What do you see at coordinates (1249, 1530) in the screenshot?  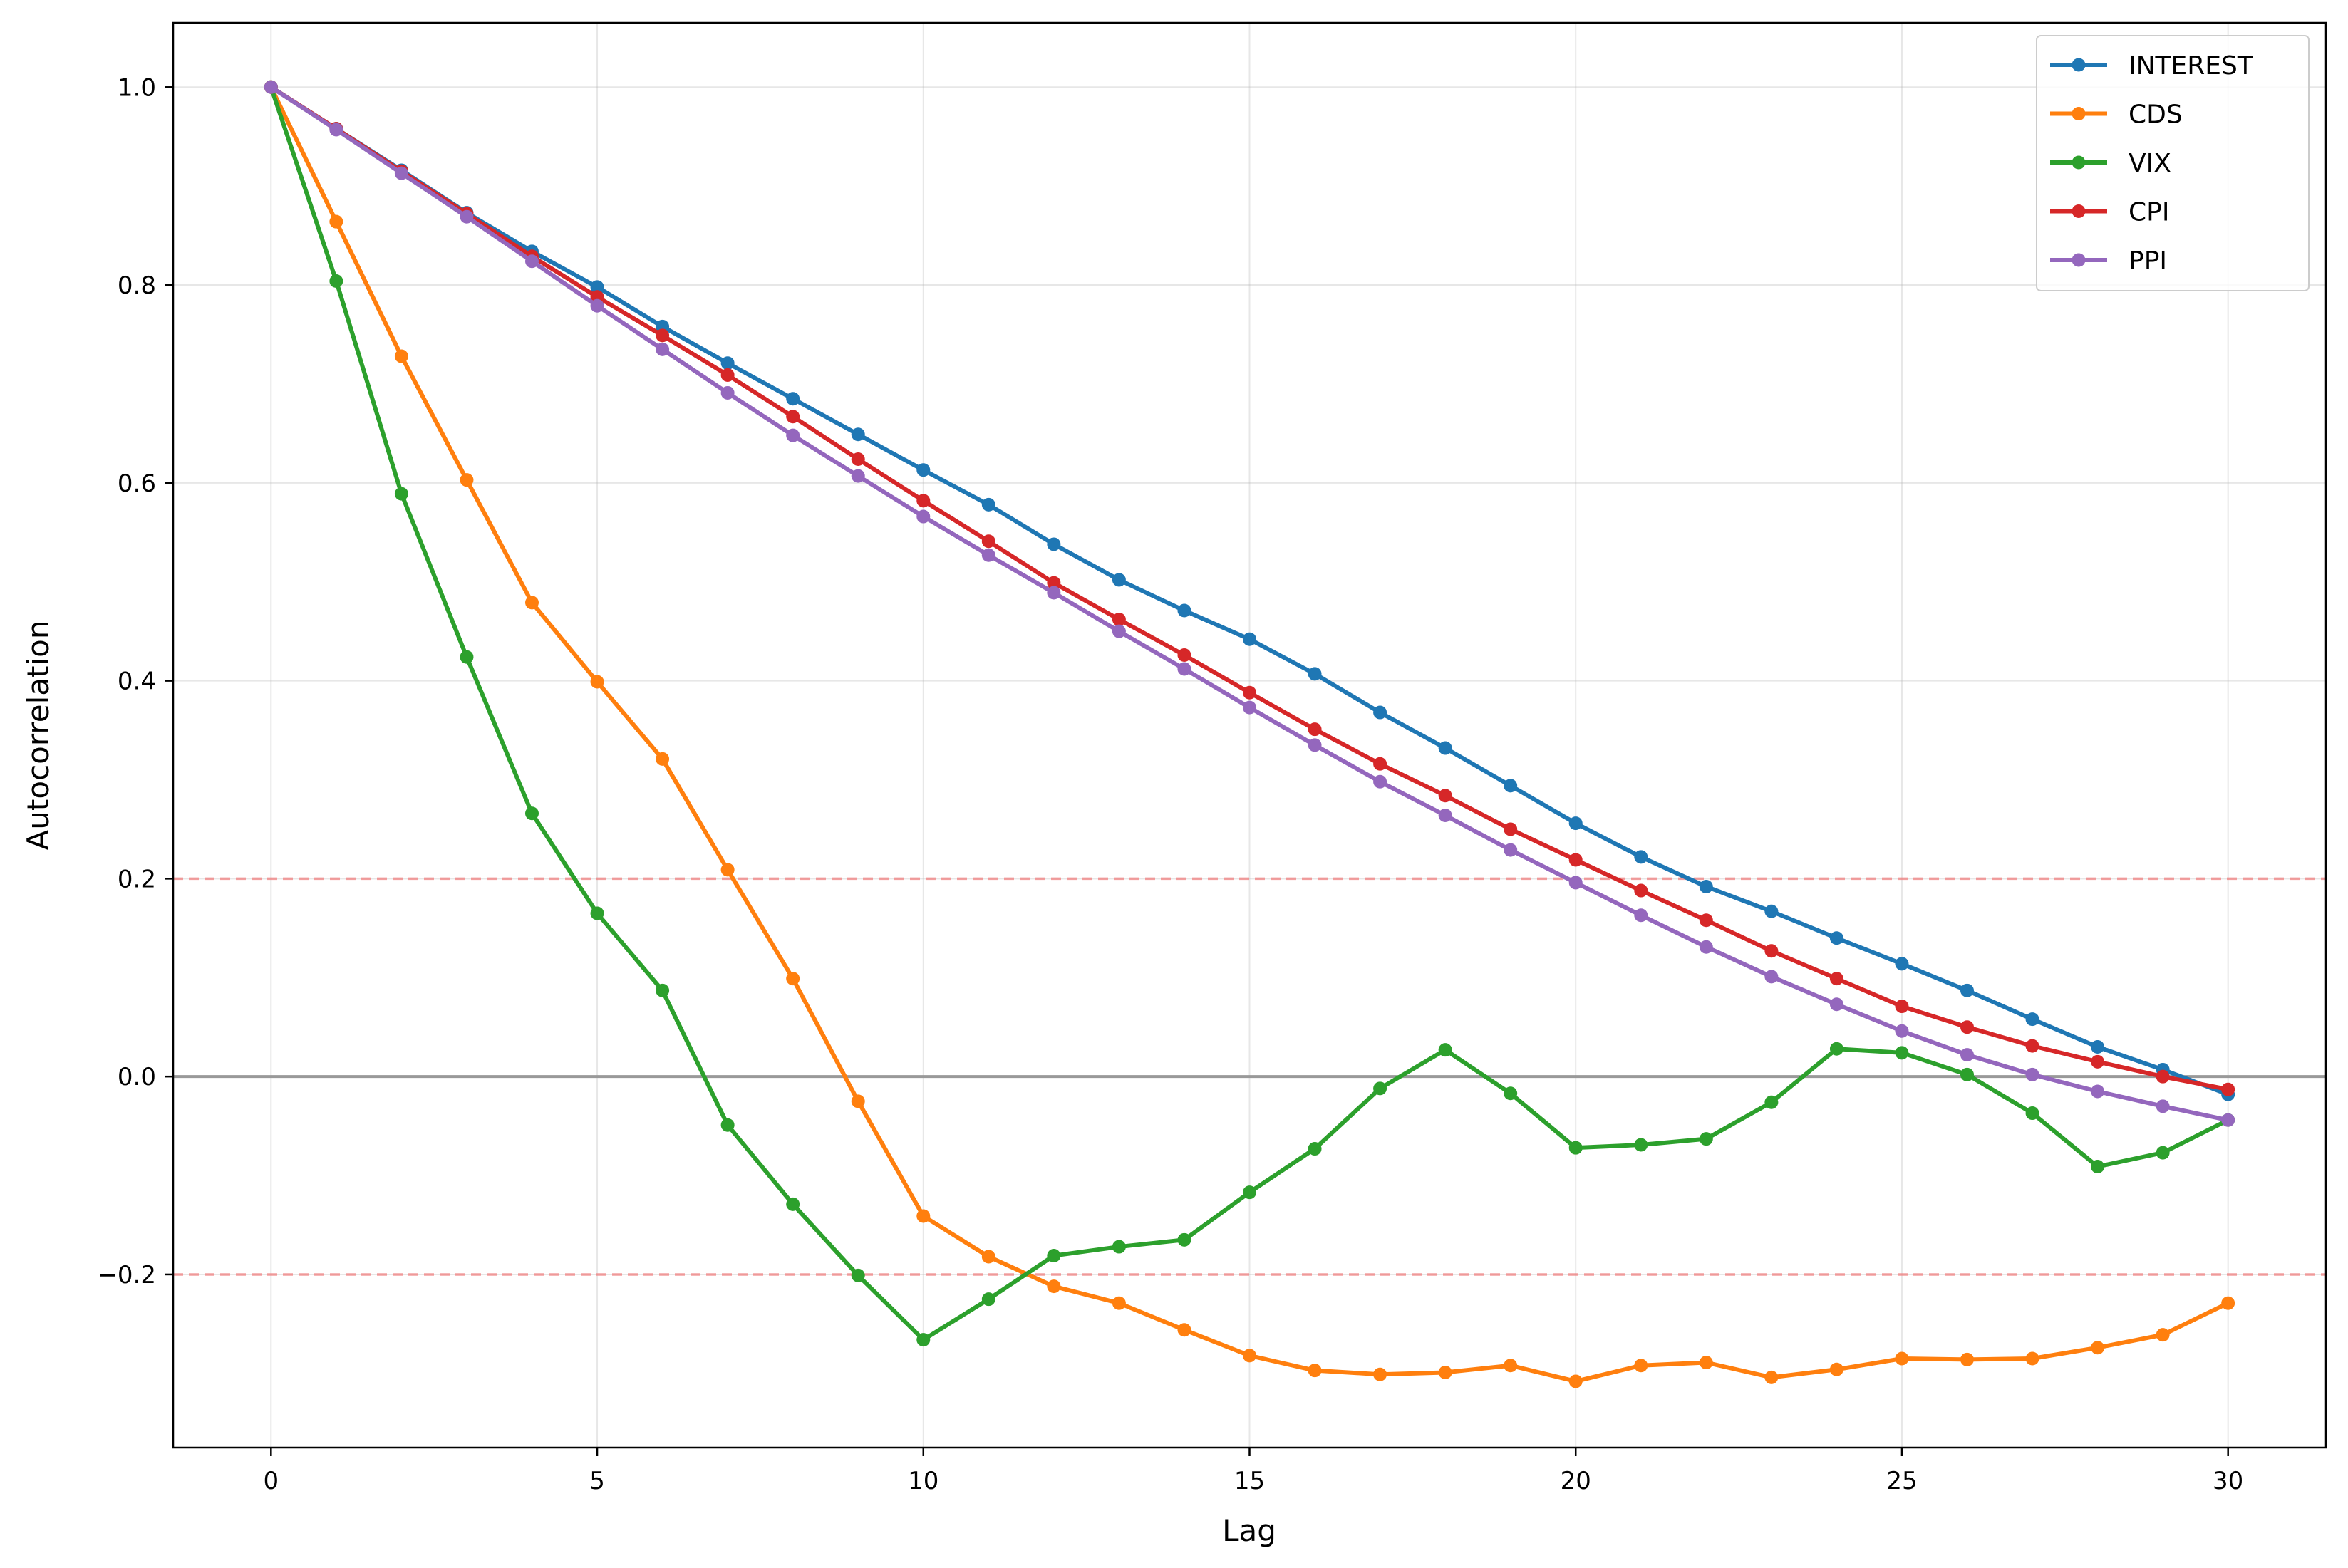 I see `x-axis-label: Lag` at bounding box center [1249, 1530].